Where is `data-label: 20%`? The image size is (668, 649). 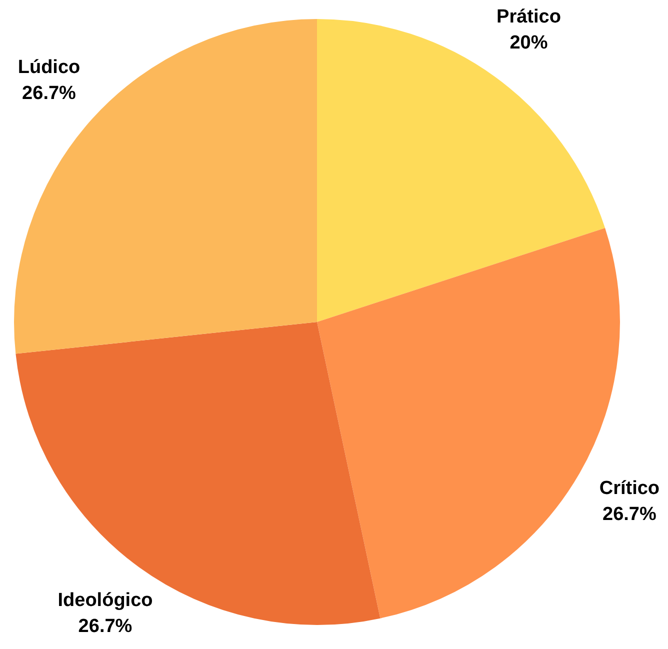
data-label: 20% is located at coordinates (529, 43).